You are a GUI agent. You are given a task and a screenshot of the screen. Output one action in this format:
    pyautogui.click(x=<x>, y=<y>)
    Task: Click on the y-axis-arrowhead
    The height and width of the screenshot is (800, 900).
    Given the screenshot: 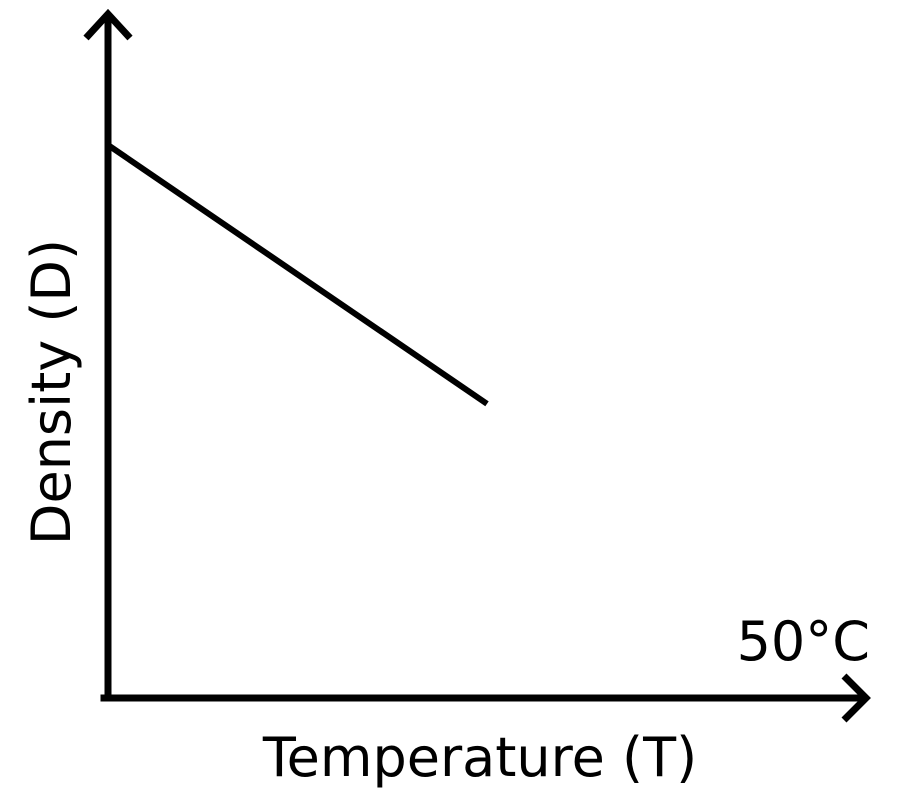 What is the action you would take?
    pyautogui.click(x=108, y=24)
    